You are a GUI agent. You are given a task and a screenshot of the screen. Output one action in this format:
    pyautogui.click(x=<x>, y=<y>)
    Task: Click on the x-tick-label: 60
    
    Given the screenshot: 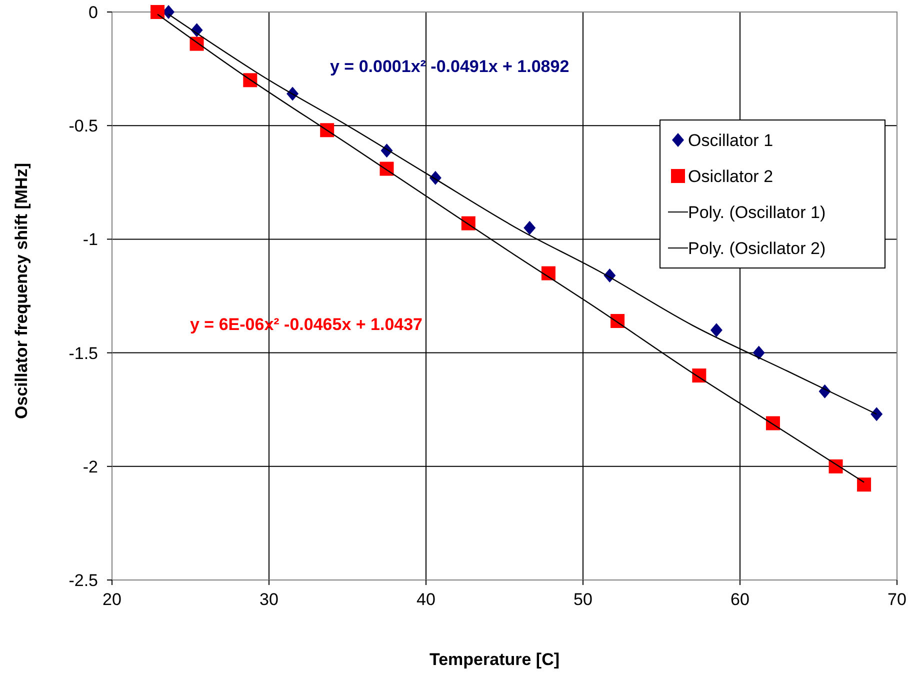 What is the action you would take?
    pyautogui.click(x=740, y=599)
    